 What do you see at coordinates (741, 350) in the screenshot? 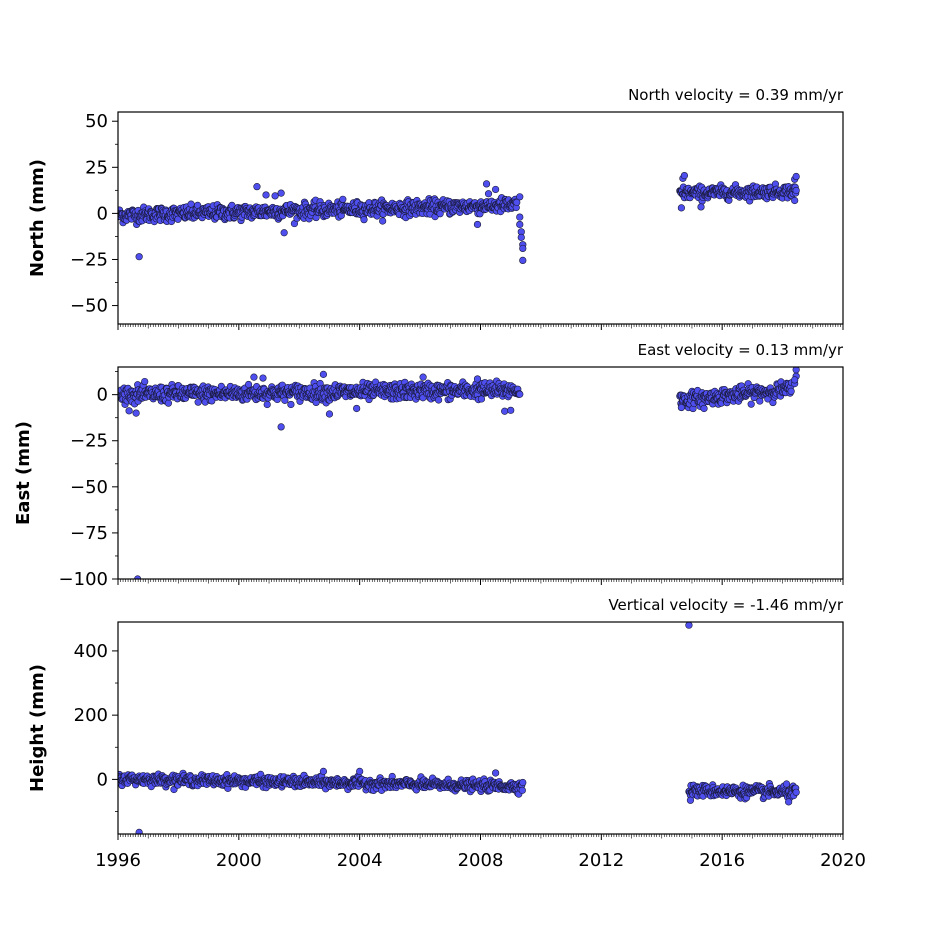
I see `panel-title: East velocity = 0.13 mm/yr` at bounding box center [741, 350].